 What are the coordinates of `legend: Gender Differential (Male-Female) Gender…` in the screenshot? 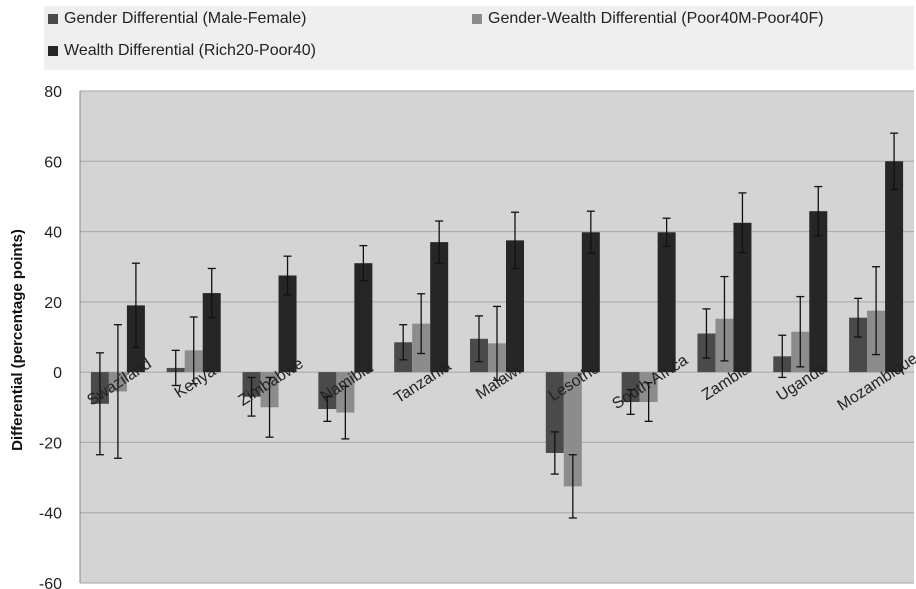 It's located at (479, 38).